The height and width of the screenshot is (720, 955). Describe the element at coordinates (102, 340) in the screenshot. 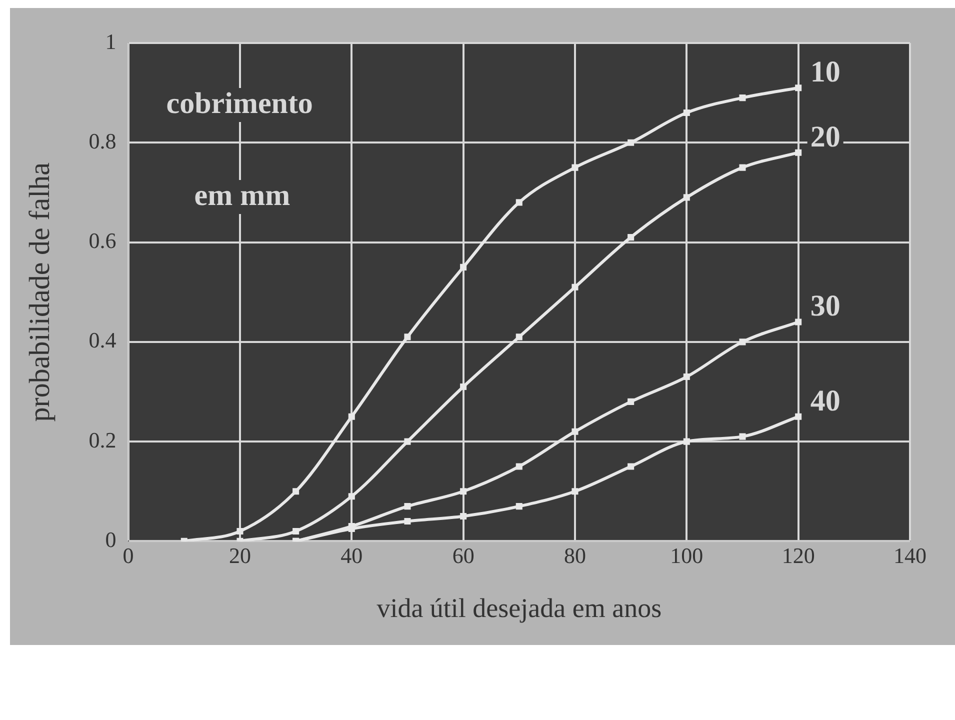

I see `y-tick-label: 0.4` at that location.